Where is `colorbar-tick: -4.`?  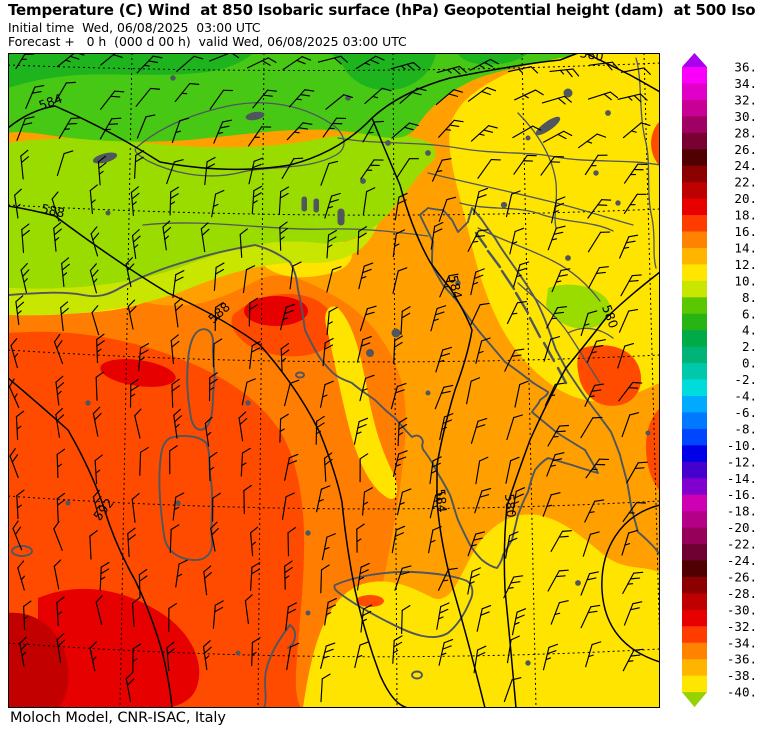
colorbar-tick: -4. is located at coordinates (745, 396).